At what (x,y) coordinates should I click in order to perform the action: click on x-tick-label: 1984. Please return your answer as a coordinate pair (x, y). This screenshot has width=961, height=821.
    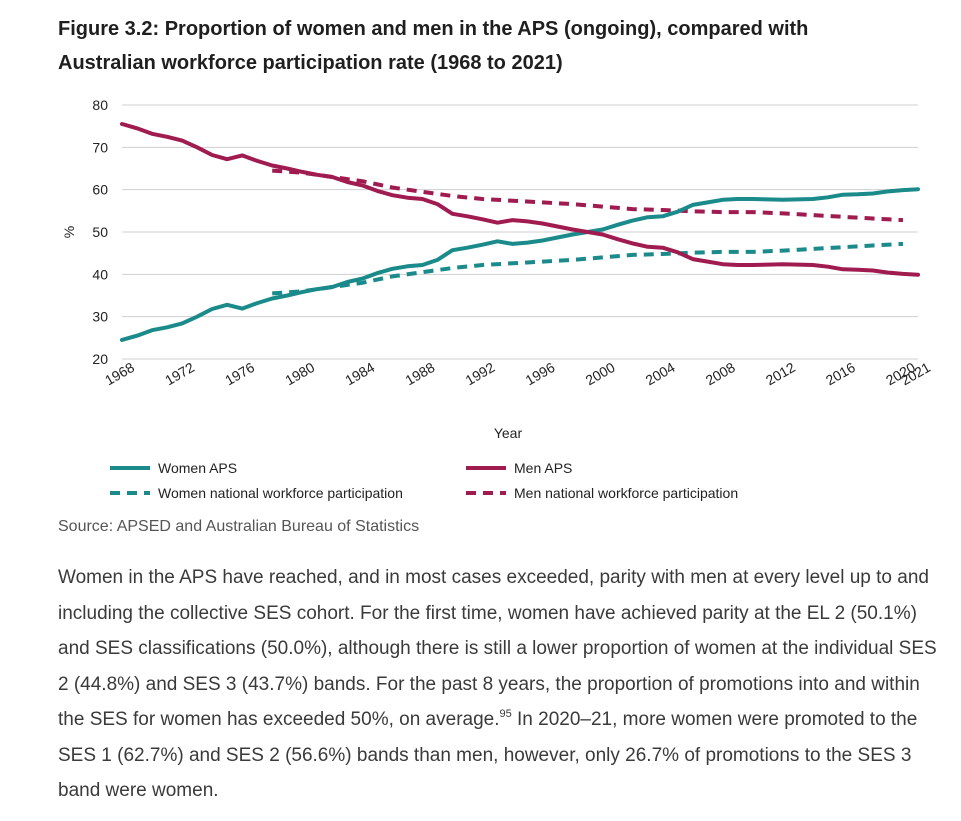
    Looking at the image, I should click on (359, 374).